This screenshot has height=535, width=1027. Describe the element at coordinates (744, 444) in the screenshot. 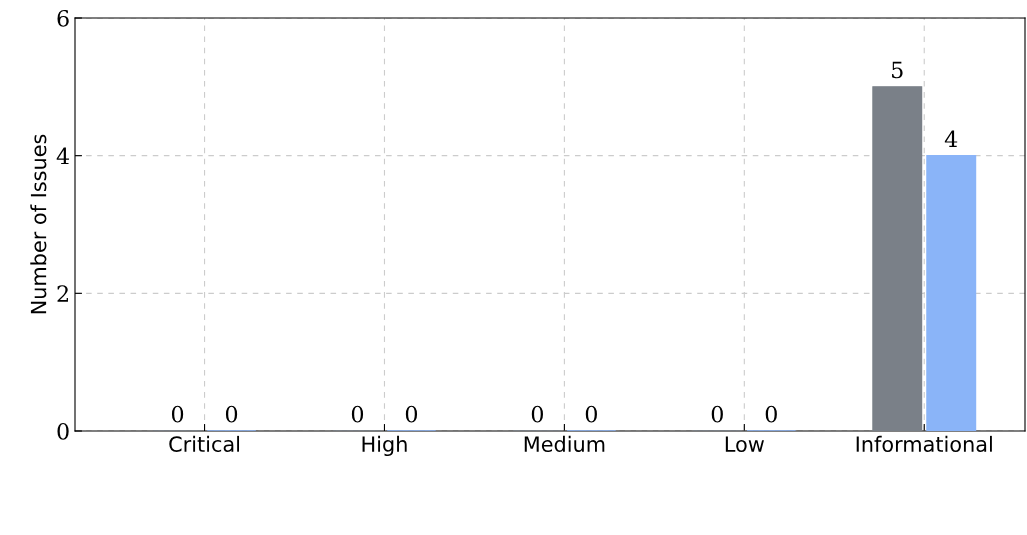

I see `x-tick-label: Low` at that location.